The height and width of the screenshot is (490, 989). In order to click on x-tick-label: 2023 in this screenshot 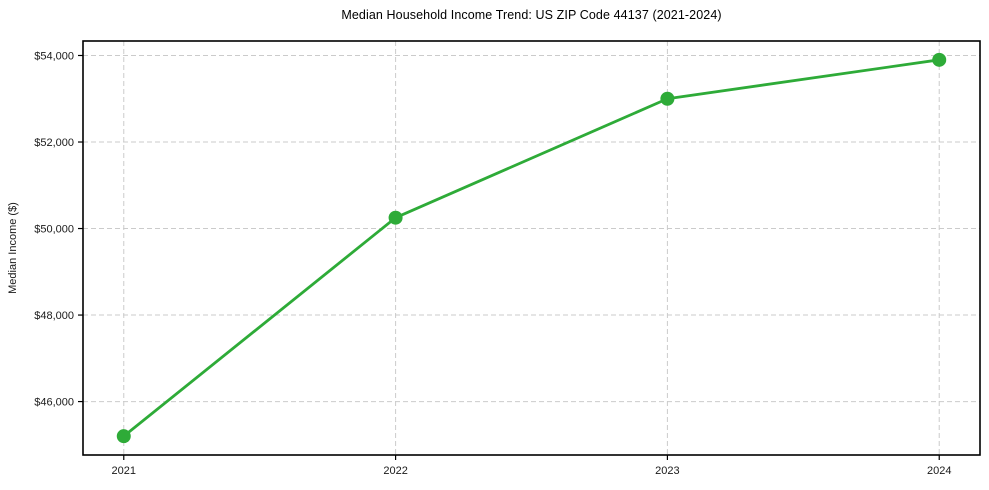, I will do `click(667, 471)`.